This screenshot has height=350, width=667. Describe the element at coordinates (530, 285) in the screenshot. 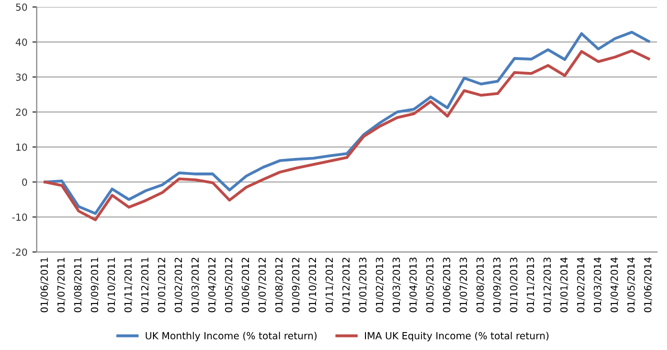

I see `x-tick-label: 01/11/2013` at that location.